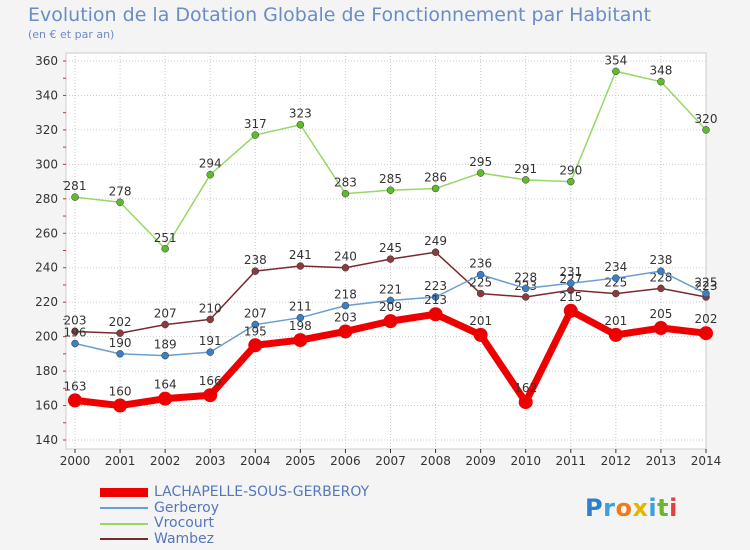 The height and width of the screenshot is (550, 750). Describe the element at coordinates (300, 307) in the screenshot. I see `data-label: 211` at that location.